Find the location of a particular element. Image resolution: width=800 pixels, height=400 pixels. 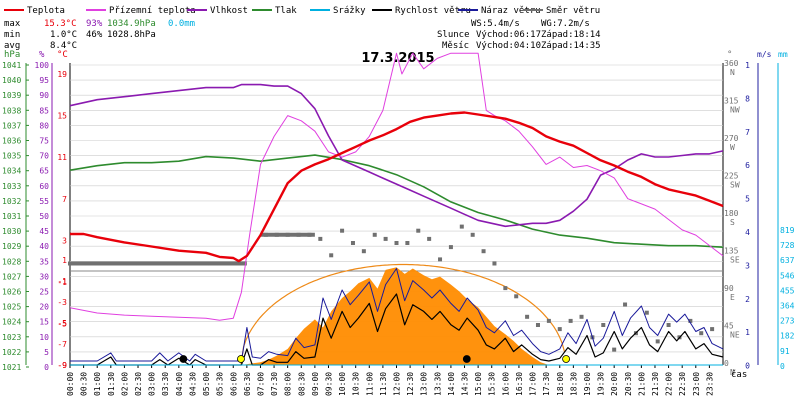

time-tick-label: 16:00 is located at coordinates (505, 384).